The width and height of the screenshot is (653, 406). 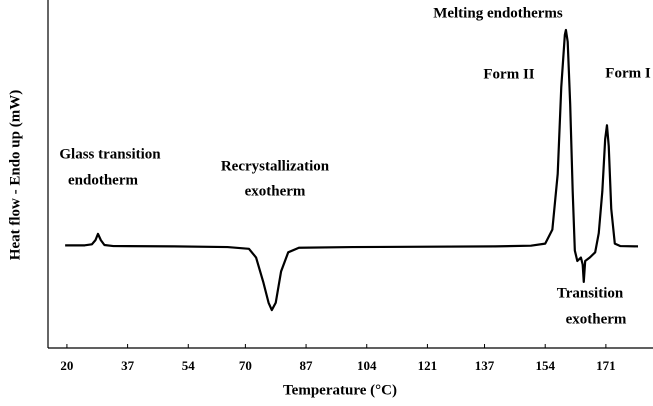 What do you see at coordinates (15, 175) in the screenshot?
I see `y-axis-label: Heat flow - Endo up (mW)` at bounding box center [15, 175].